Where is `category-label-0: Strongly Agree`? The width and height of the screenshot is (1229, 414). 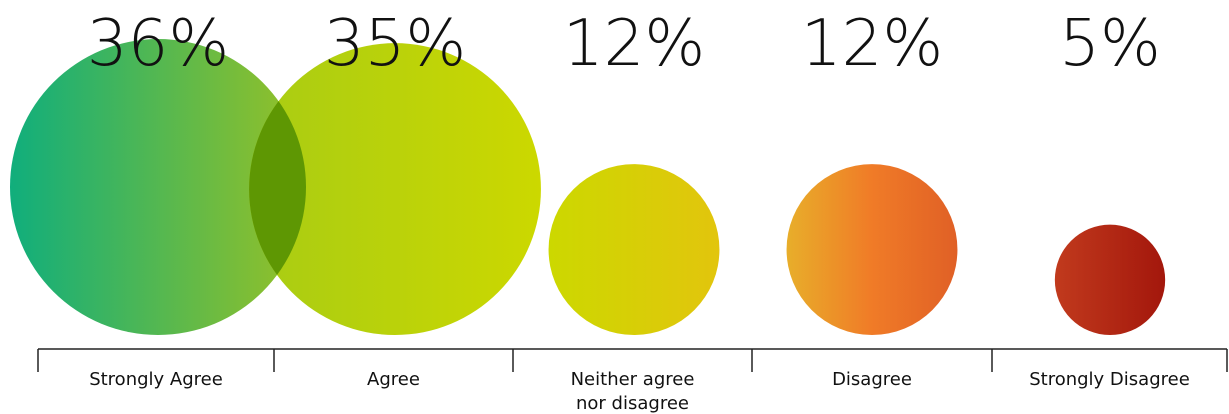
category-label-0: Strongly Agree is located at coordinates (156, 379).